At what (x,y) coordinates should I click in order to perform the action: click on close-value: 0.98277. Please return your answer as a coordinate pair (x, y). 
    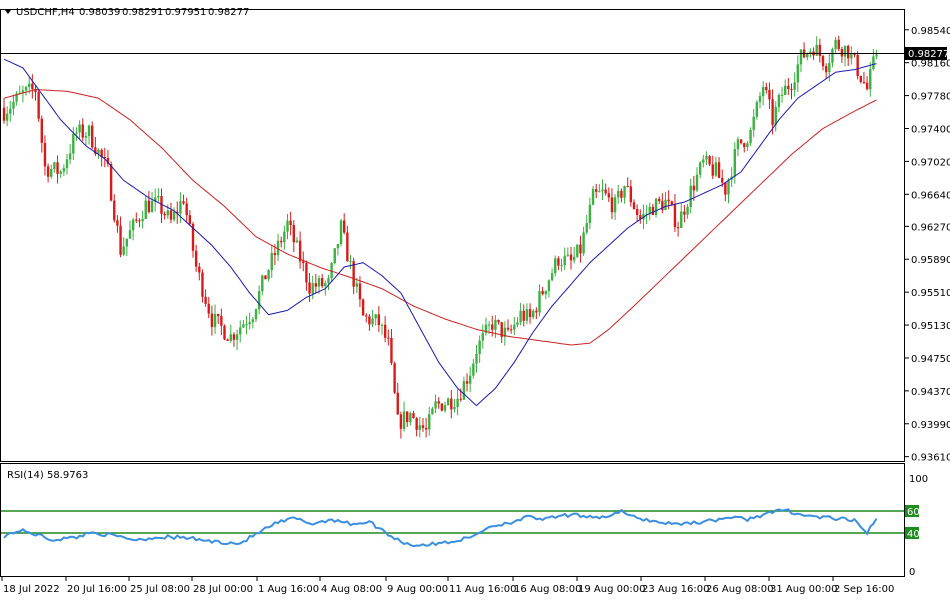
    Looking at the image, I should click on (228, 12).